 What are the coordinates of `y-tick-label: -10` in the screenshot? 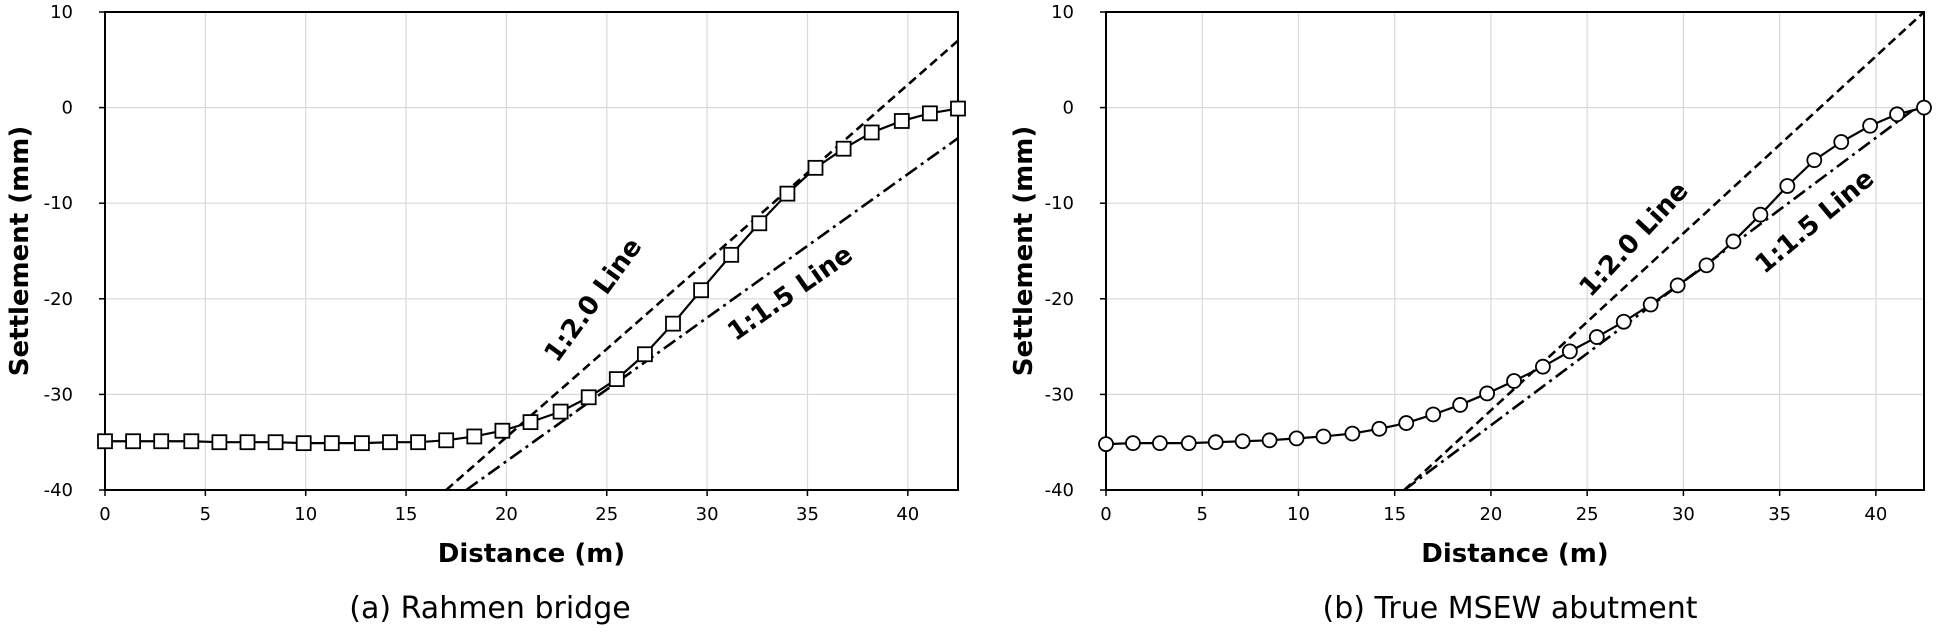 It's located at (1059, 203).